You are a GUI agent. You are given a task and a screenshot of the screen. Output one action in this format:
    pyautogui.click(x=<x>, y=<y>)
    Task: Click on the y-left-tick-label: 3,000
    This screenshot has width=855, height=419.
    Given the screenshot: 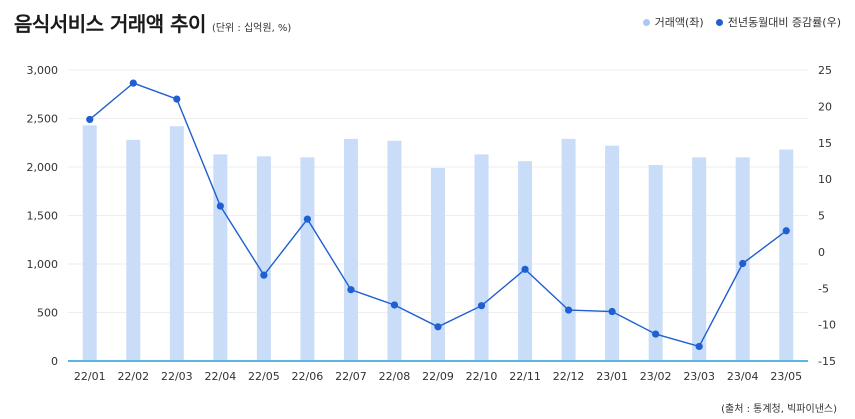 What is the action you would take?
    pyautogui.click(x=43, y=70)
    